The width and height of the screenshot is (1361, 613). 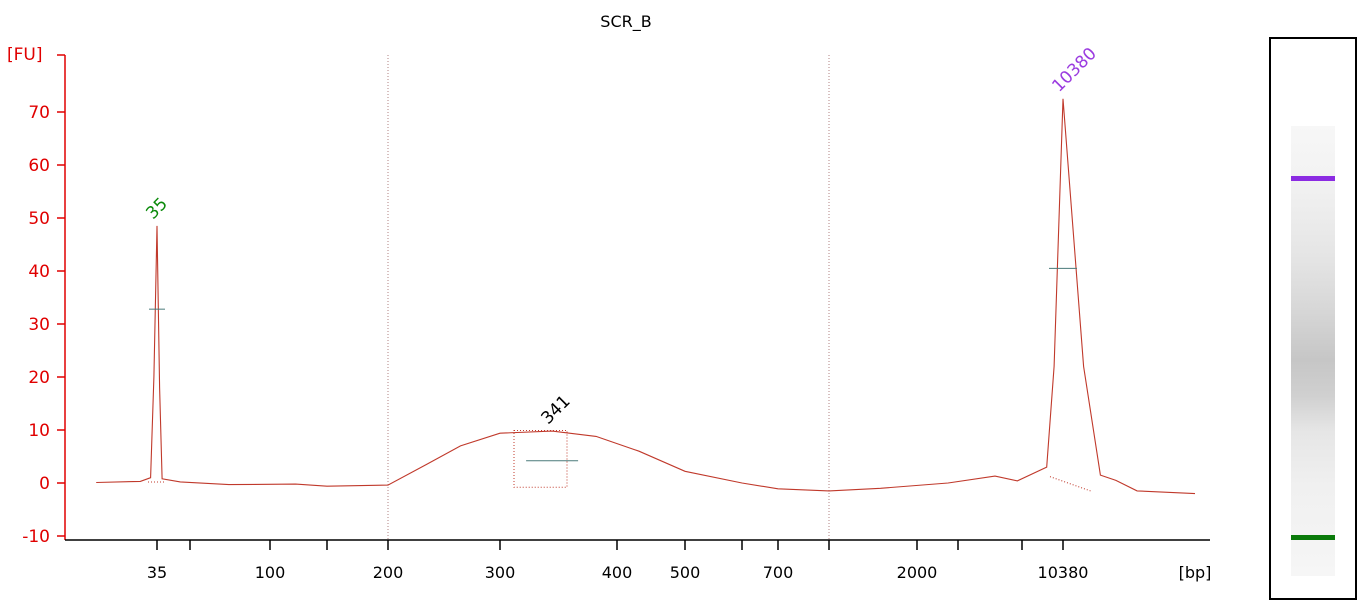 What do you see at coordinates (625, 22) in the screenshot?
I see `chart-title: SCR_B` at bounding box center [625, 22].